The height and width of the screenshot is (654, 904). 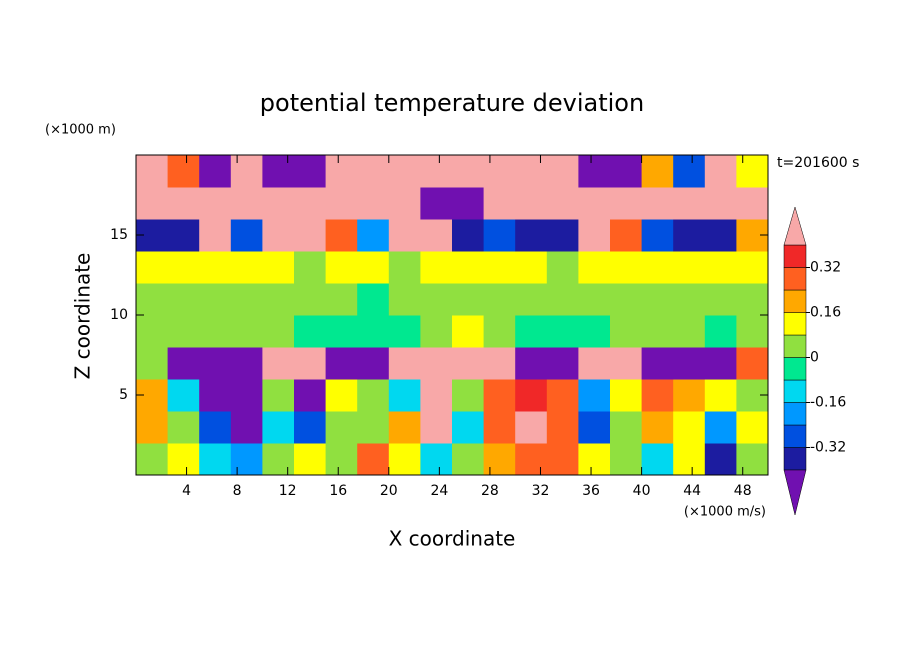 What do you see at coordinates (591, 491) in the screenshot?
I see `x-tick-label: 36` at bounding box center [591, 491].